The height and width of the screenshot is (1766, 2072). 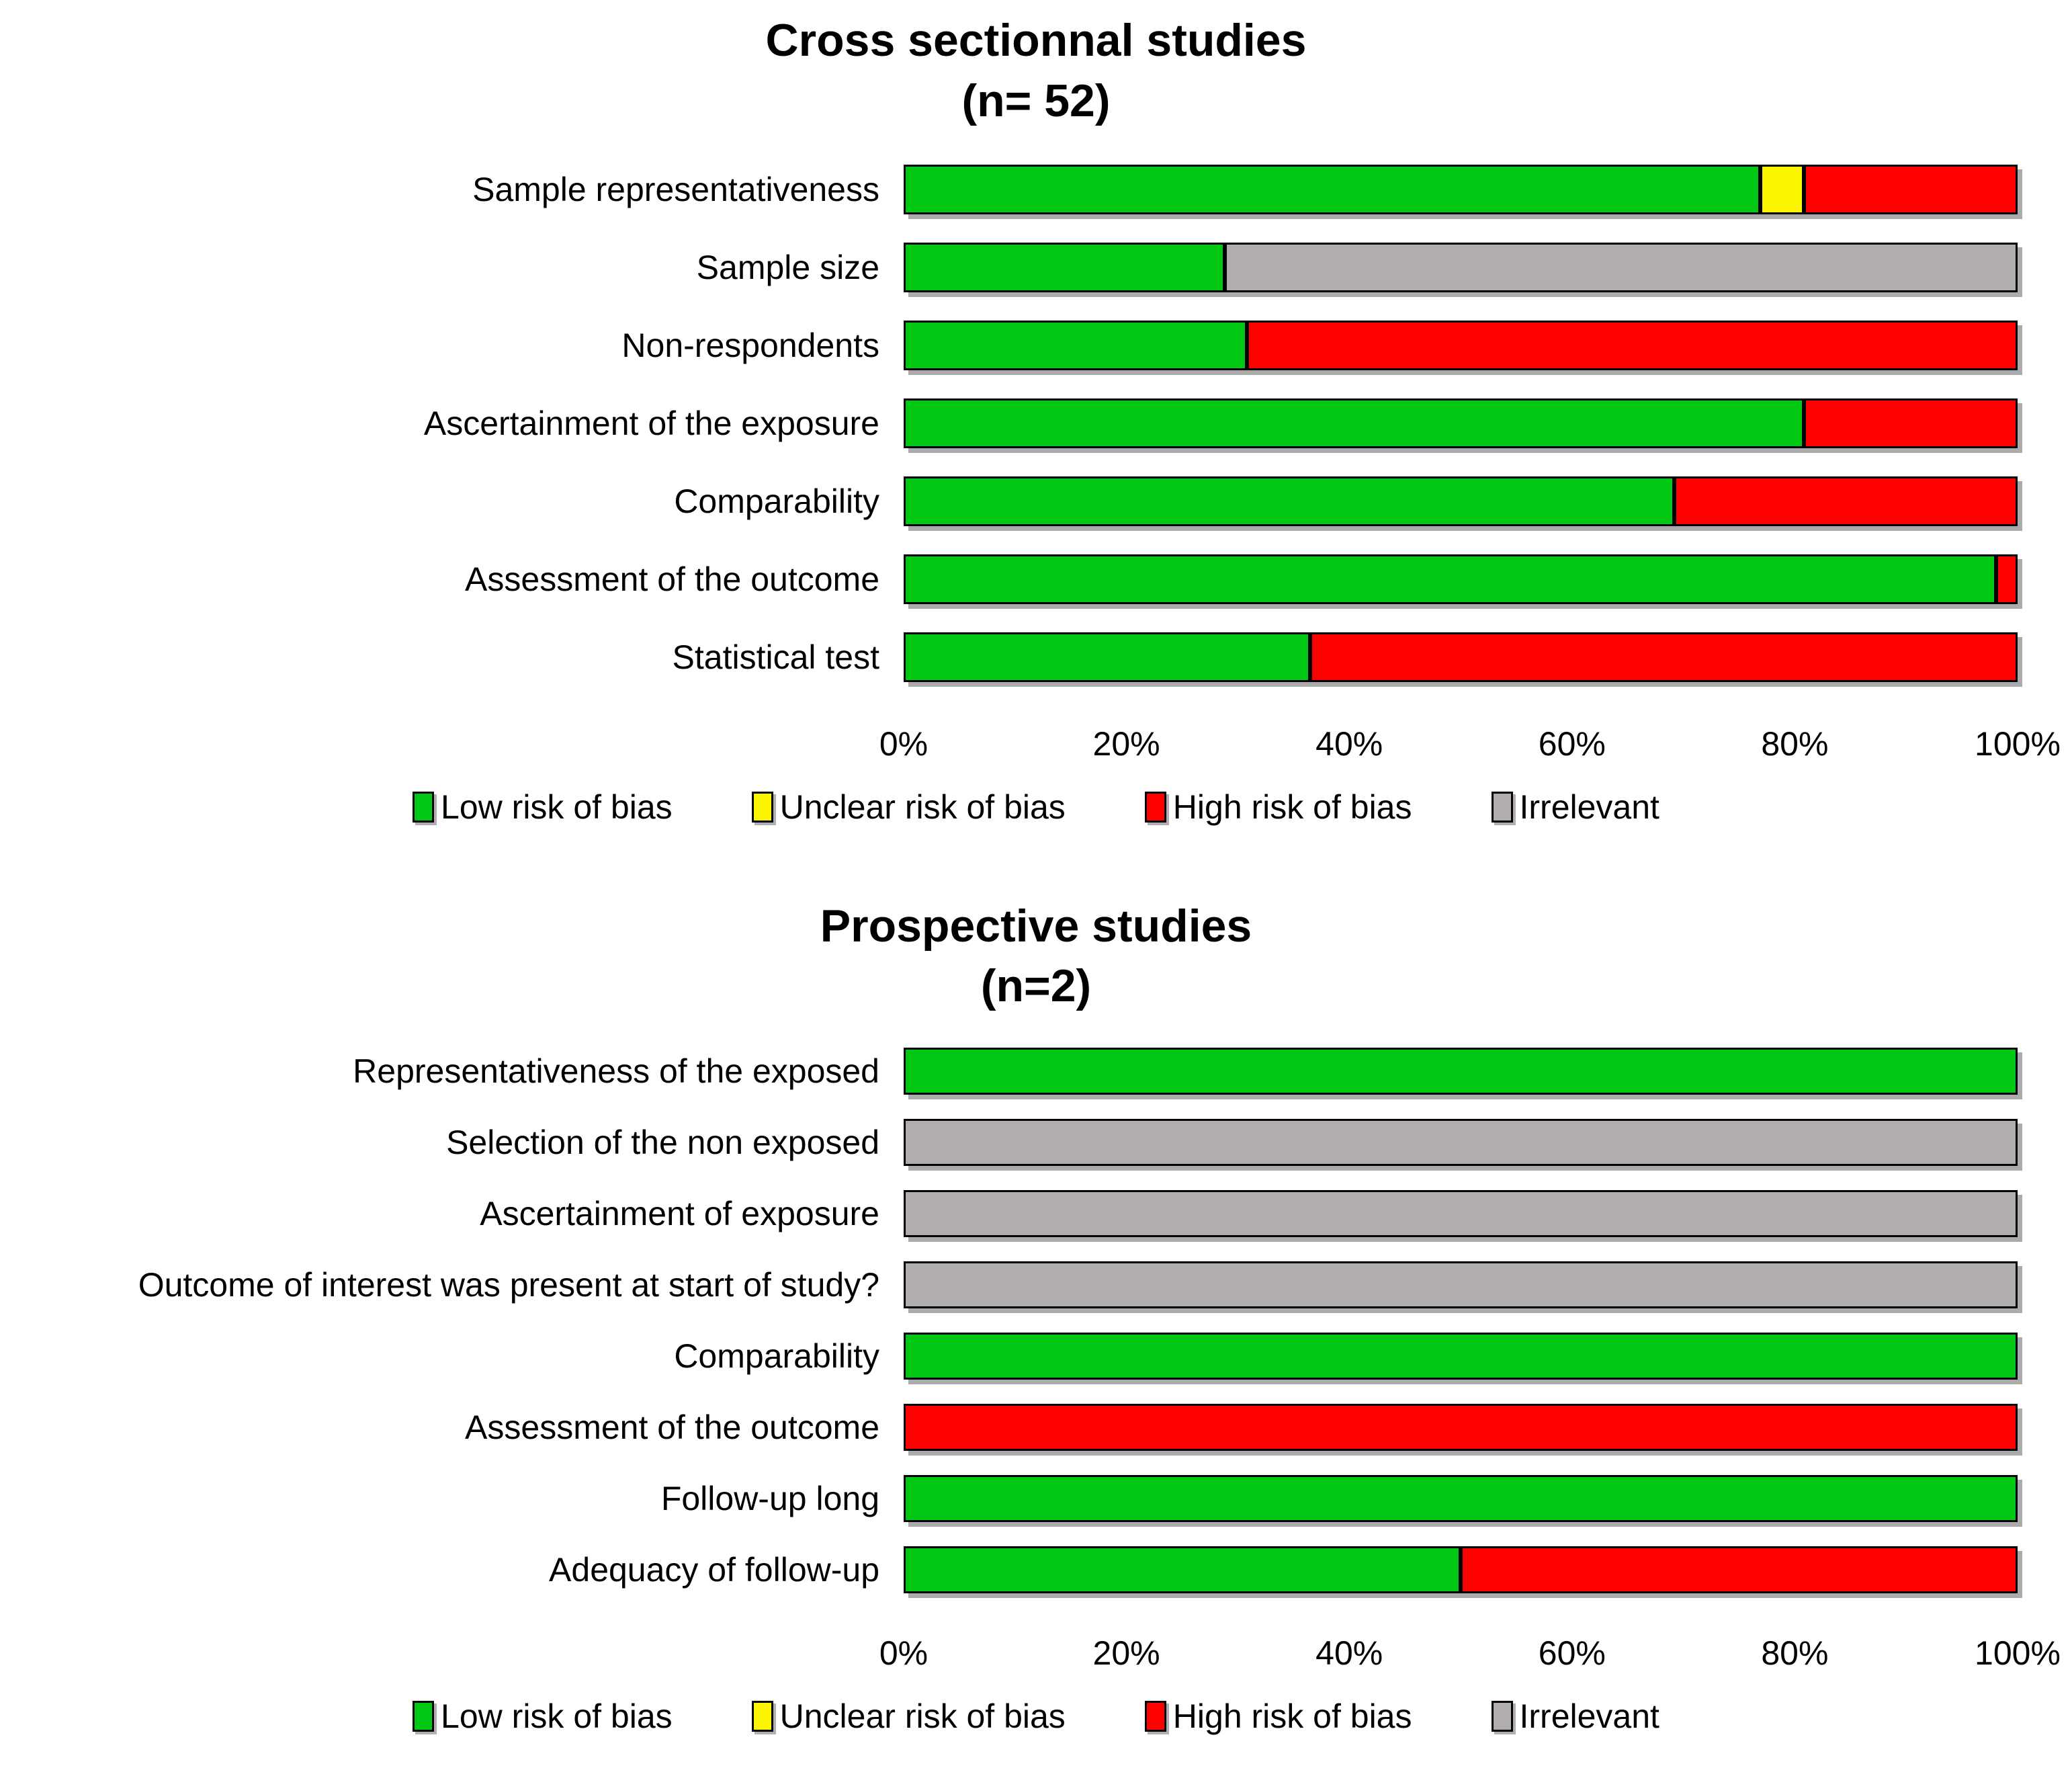 I want to click on category-label: Selection of the non exposed, so click(x=662, y=1142).